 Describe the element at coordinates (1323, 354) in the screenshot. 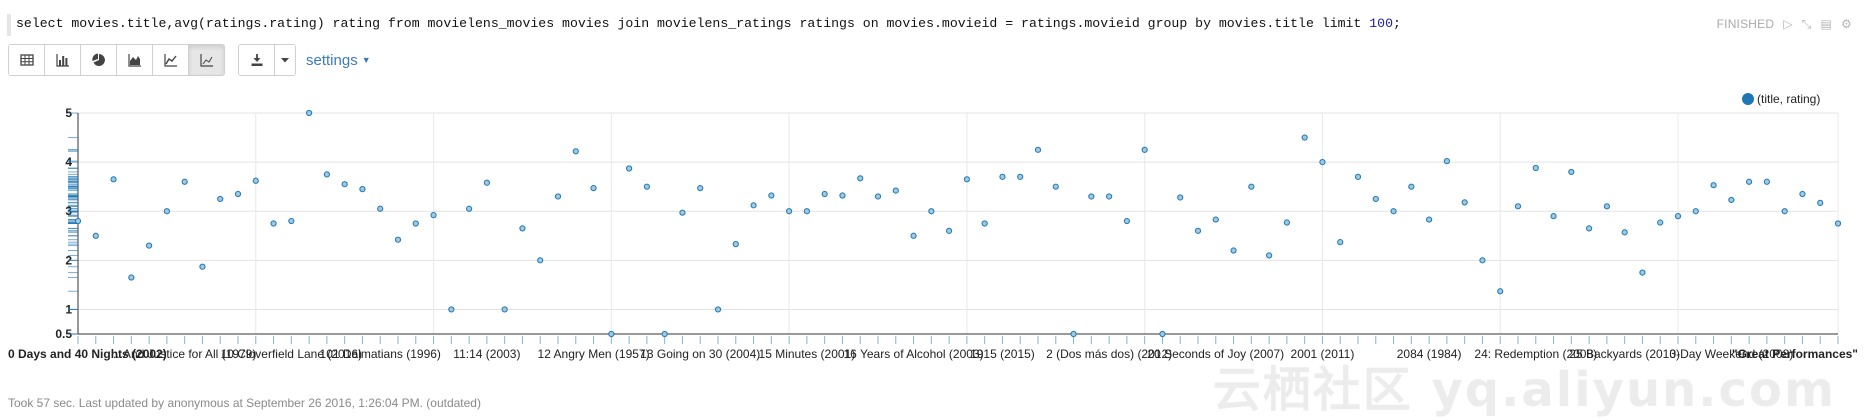

I see `x-tick-label: 2001 (2011)` at that location.